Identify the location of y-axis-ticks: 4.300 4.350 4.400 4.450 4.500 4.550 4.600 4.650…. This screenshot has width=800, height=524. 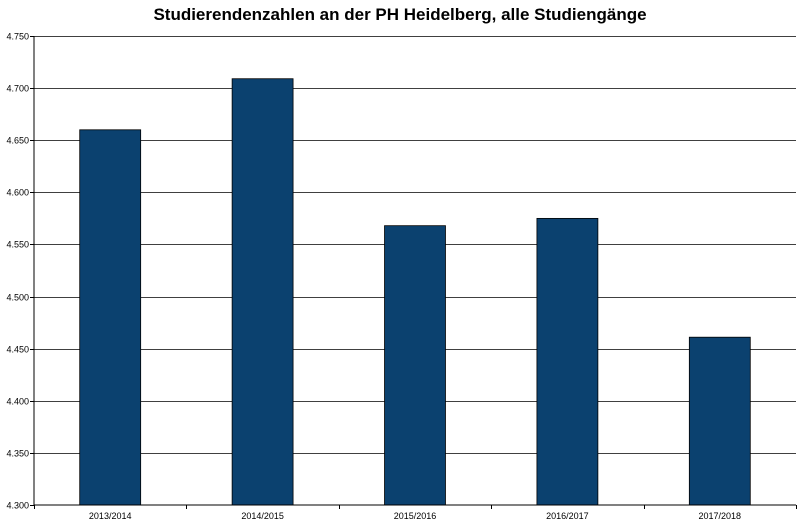
(20, 271).